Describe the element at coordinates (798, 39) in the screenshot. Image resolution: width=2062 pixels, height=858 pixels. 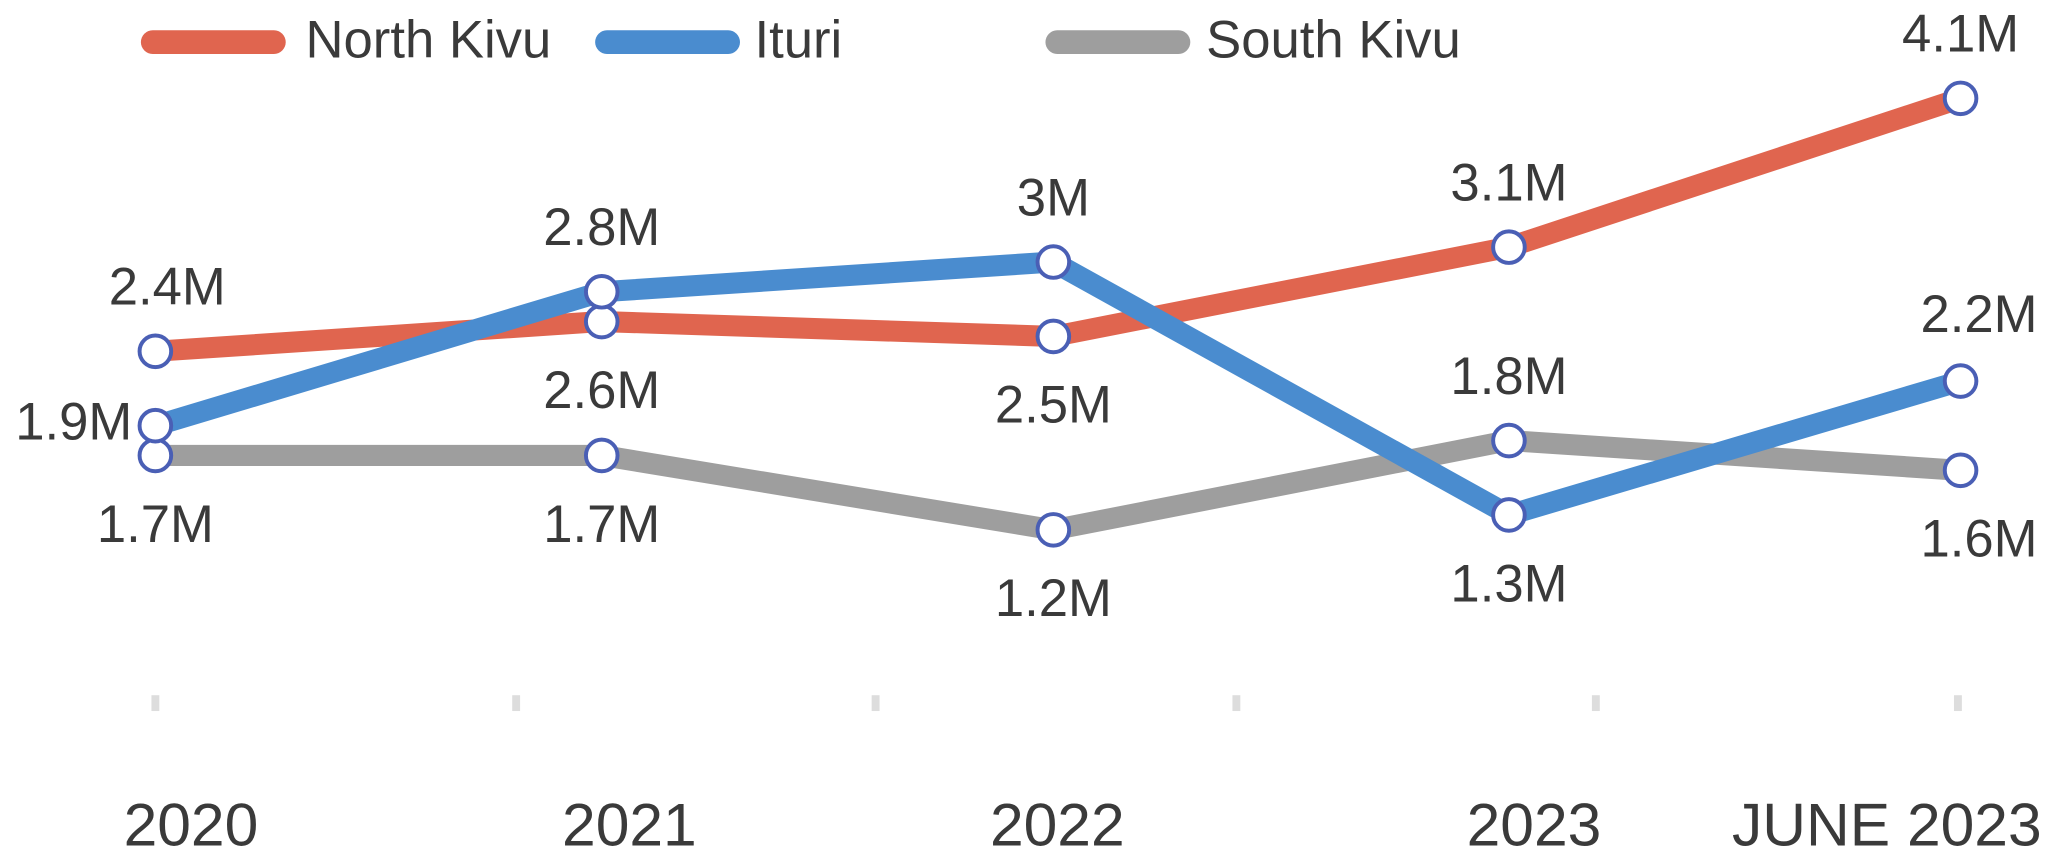
I see `legend-label: Ituri` at that location.